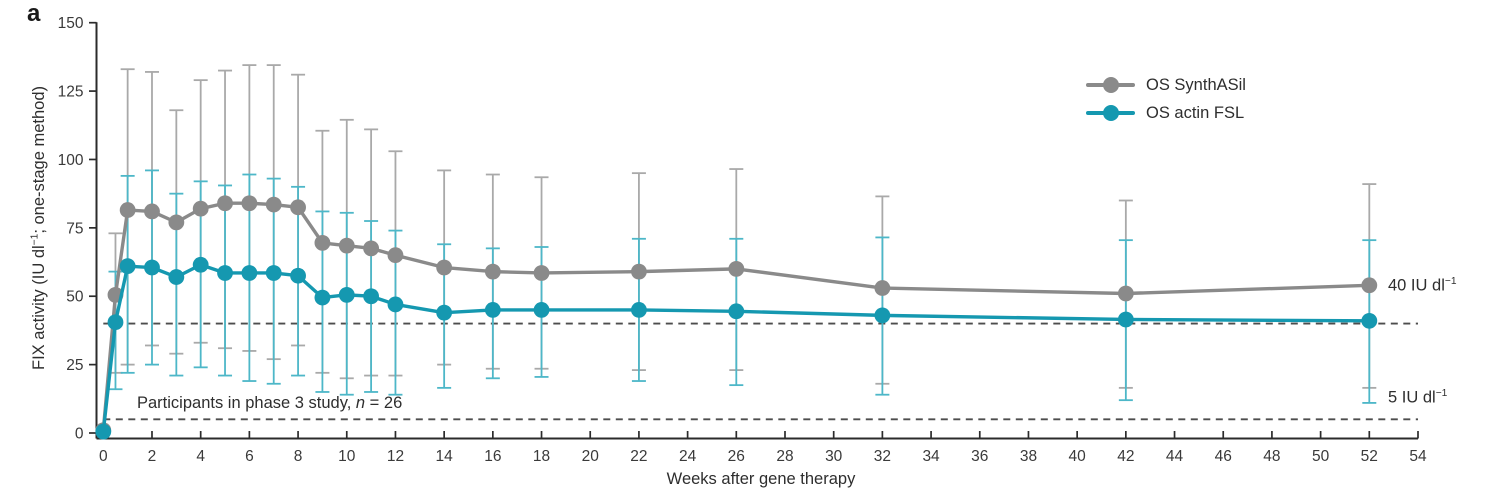  Describe the element at coordinates (1271, 456) in the screenshot. I see `x-tick-label: 48` at that location.